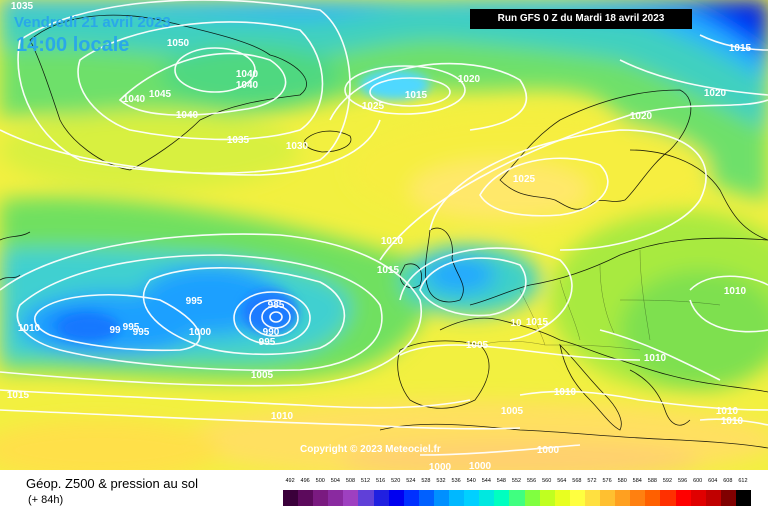 Image resolution: width=768 pixels, height=512 pixels. What do you see at coordinates (637, 481) in the screenshot?
I see `scale-label: 584` at bounding box center [637, 481].